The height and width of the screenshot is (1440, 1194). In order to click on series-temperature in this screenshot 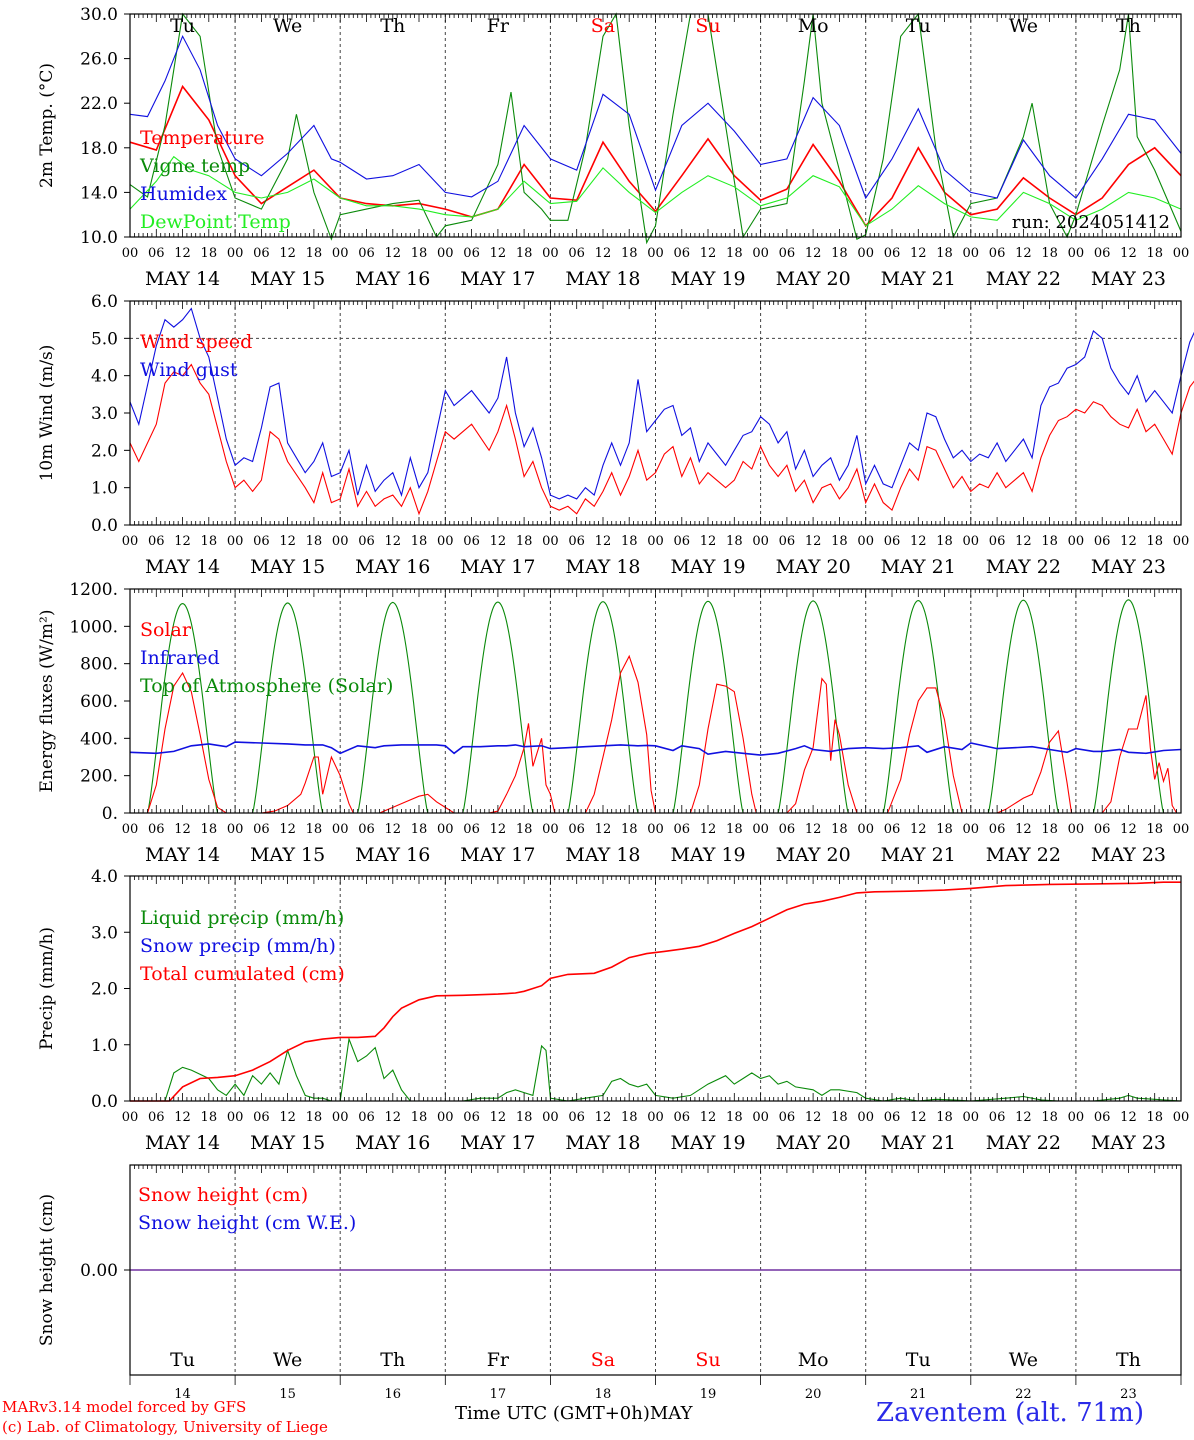, I will do `click(655, 156)`.